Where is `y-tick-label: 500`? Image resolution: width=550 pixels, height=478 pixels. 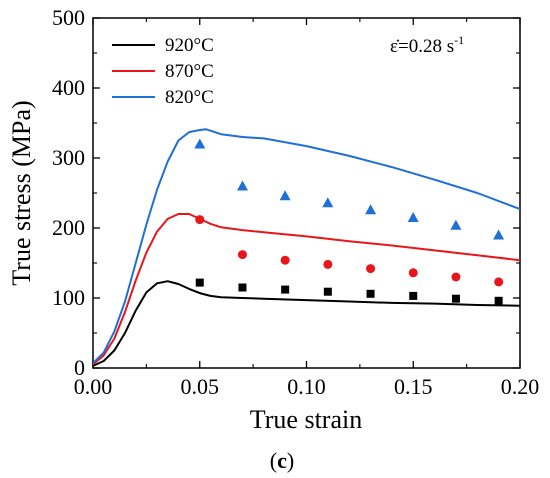 y-tick-label: 500 is located at coordinates (68, 17).